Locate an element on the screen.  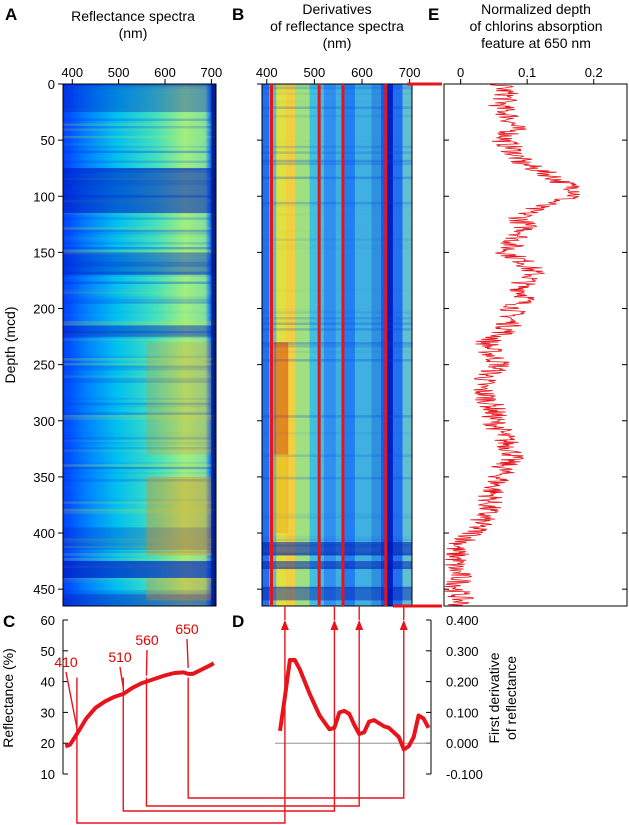
series-line-c is located at coordinates (139, 705).